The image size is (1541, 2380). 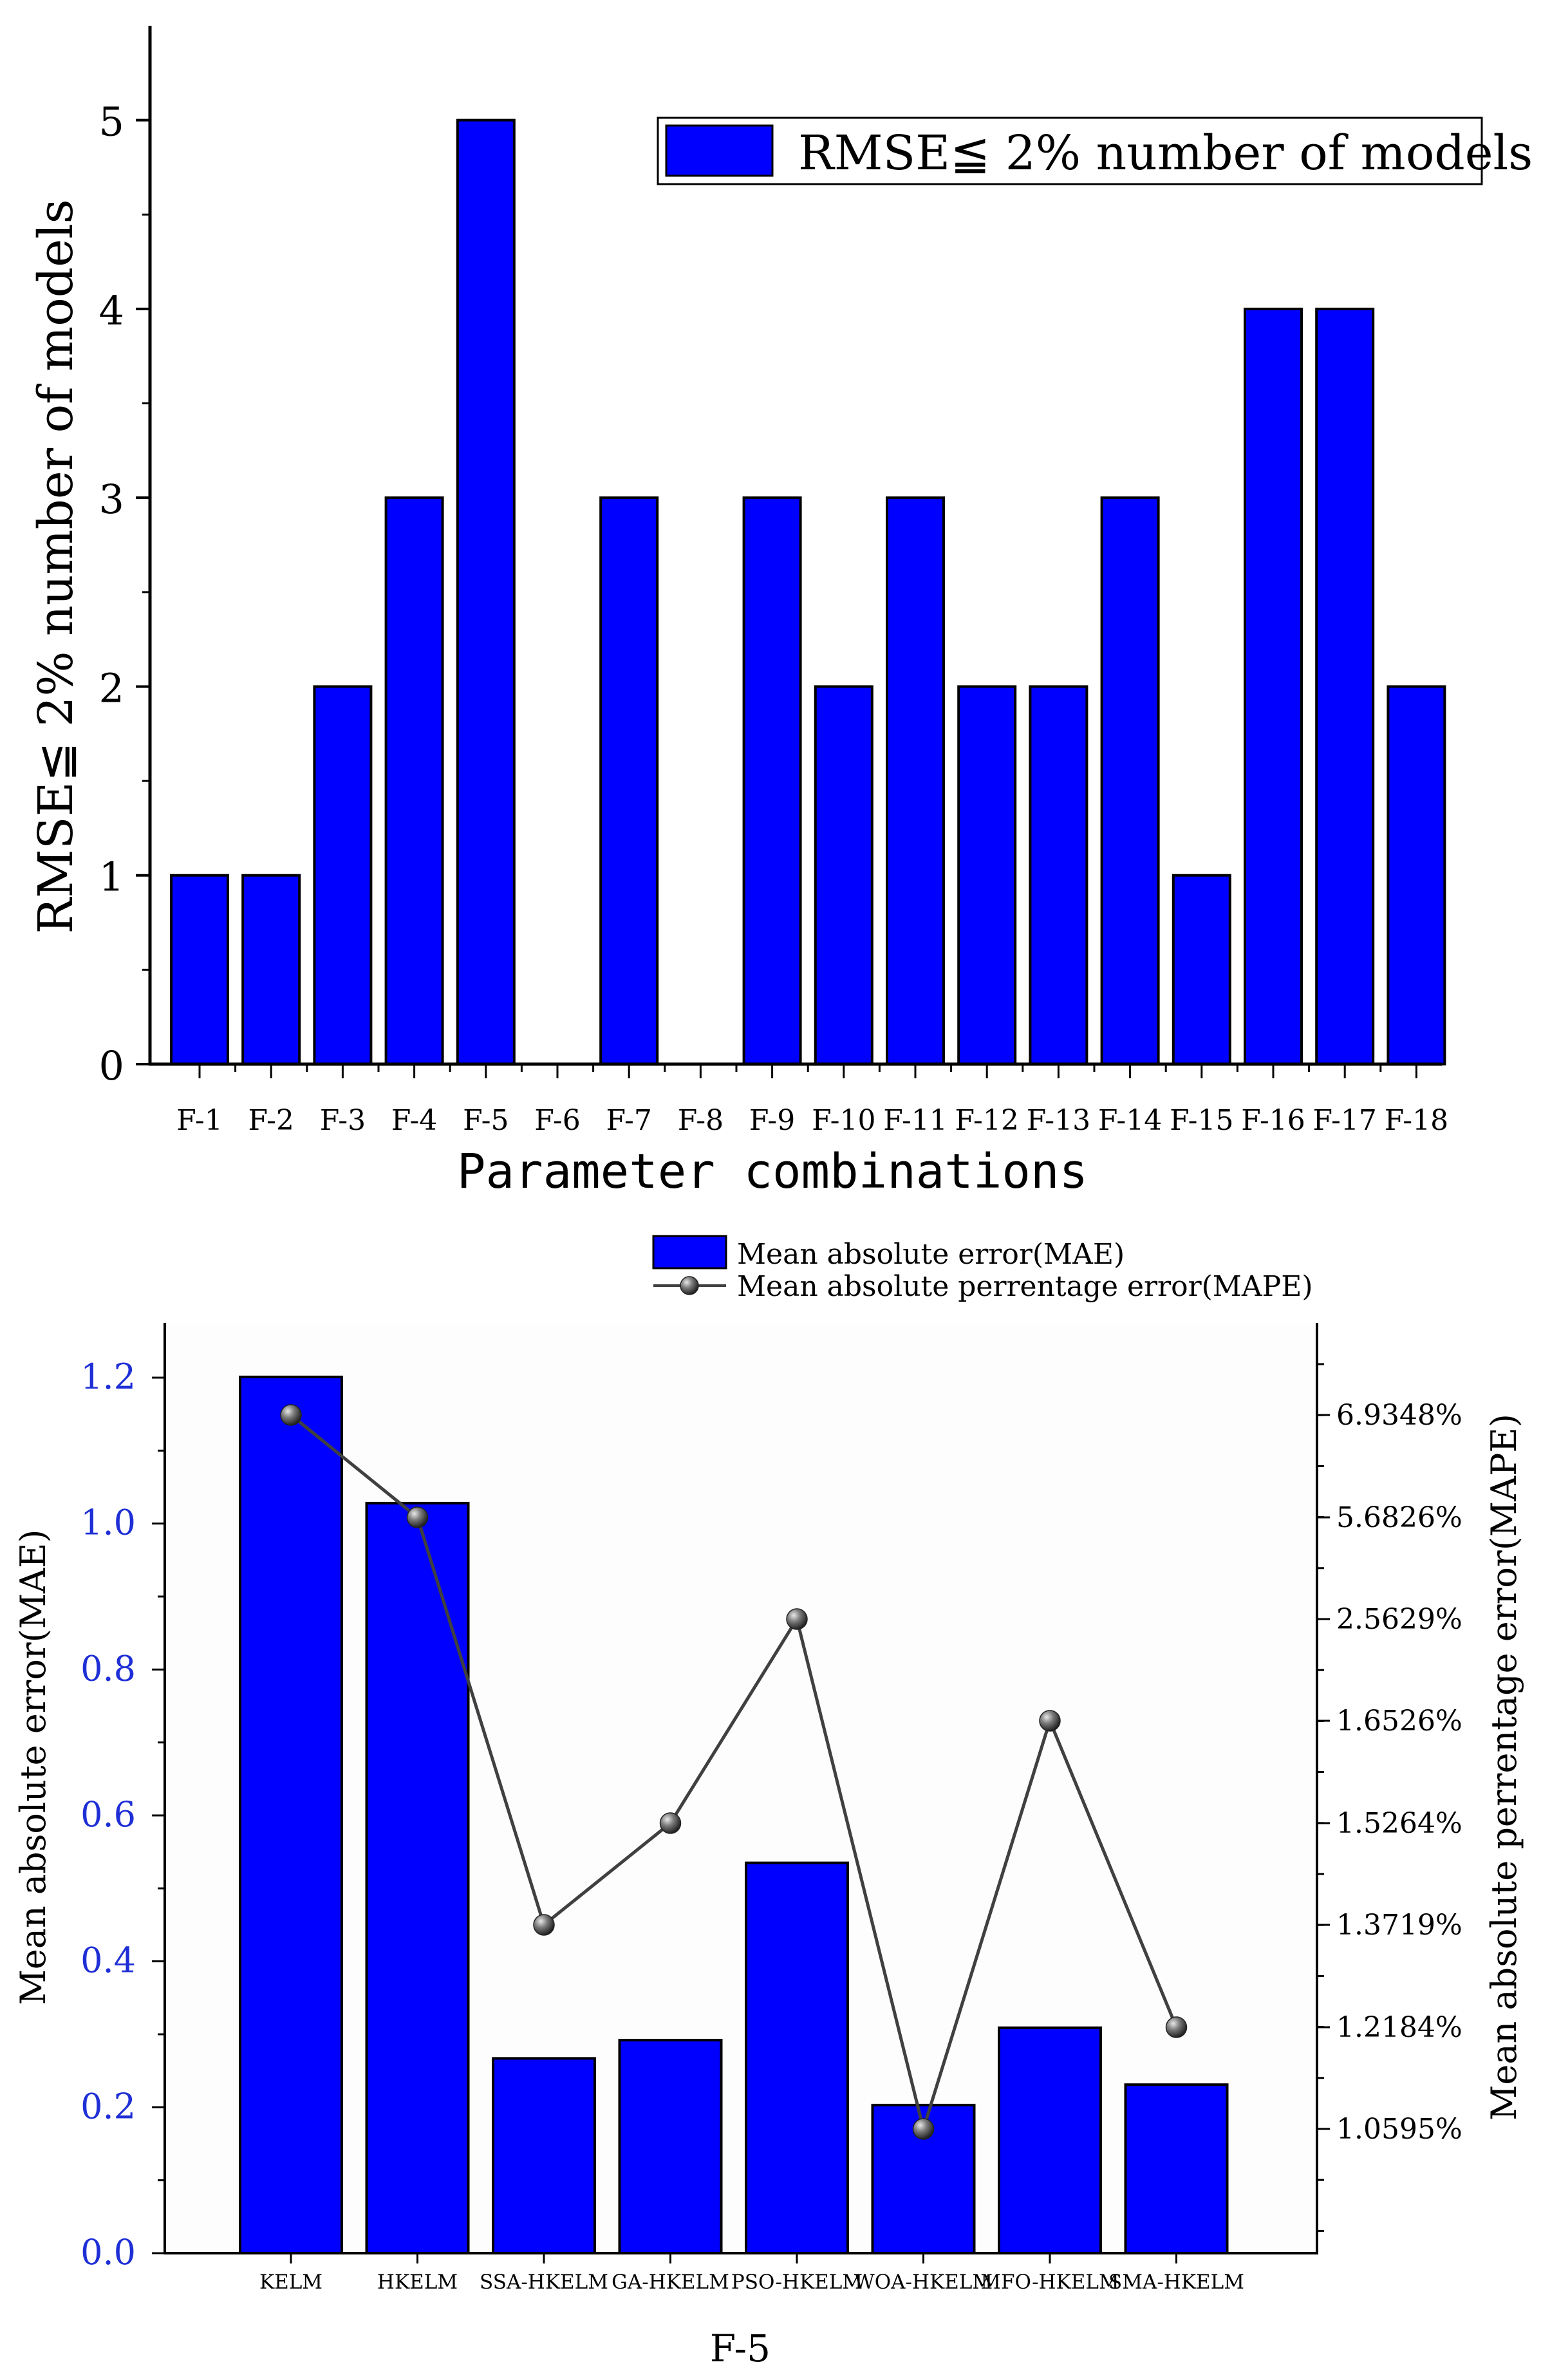 I want to click on bottom-right-tick-label: 1.6526%, so click(x=1399, y=1722).